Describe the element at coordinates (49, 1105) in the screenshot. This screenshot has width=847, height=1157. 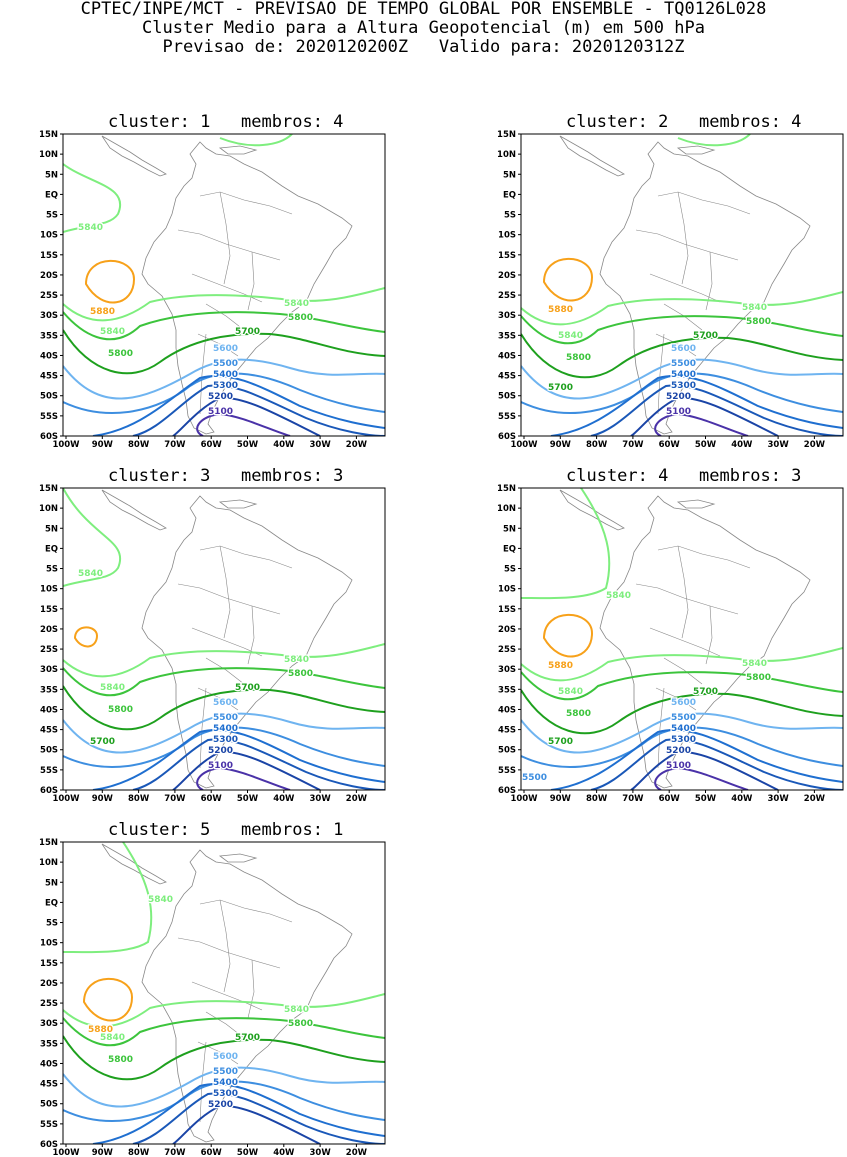
I see `lat-tick-label: 50S` at that location.